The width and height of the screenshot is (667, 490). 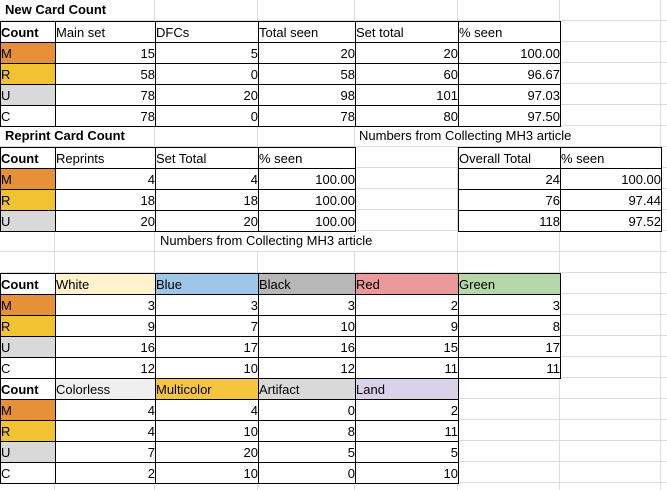 What do you see at coordinates (407, 347) in the screenshot?
I see `data-cell: 15` at bounding box center [407, 347].